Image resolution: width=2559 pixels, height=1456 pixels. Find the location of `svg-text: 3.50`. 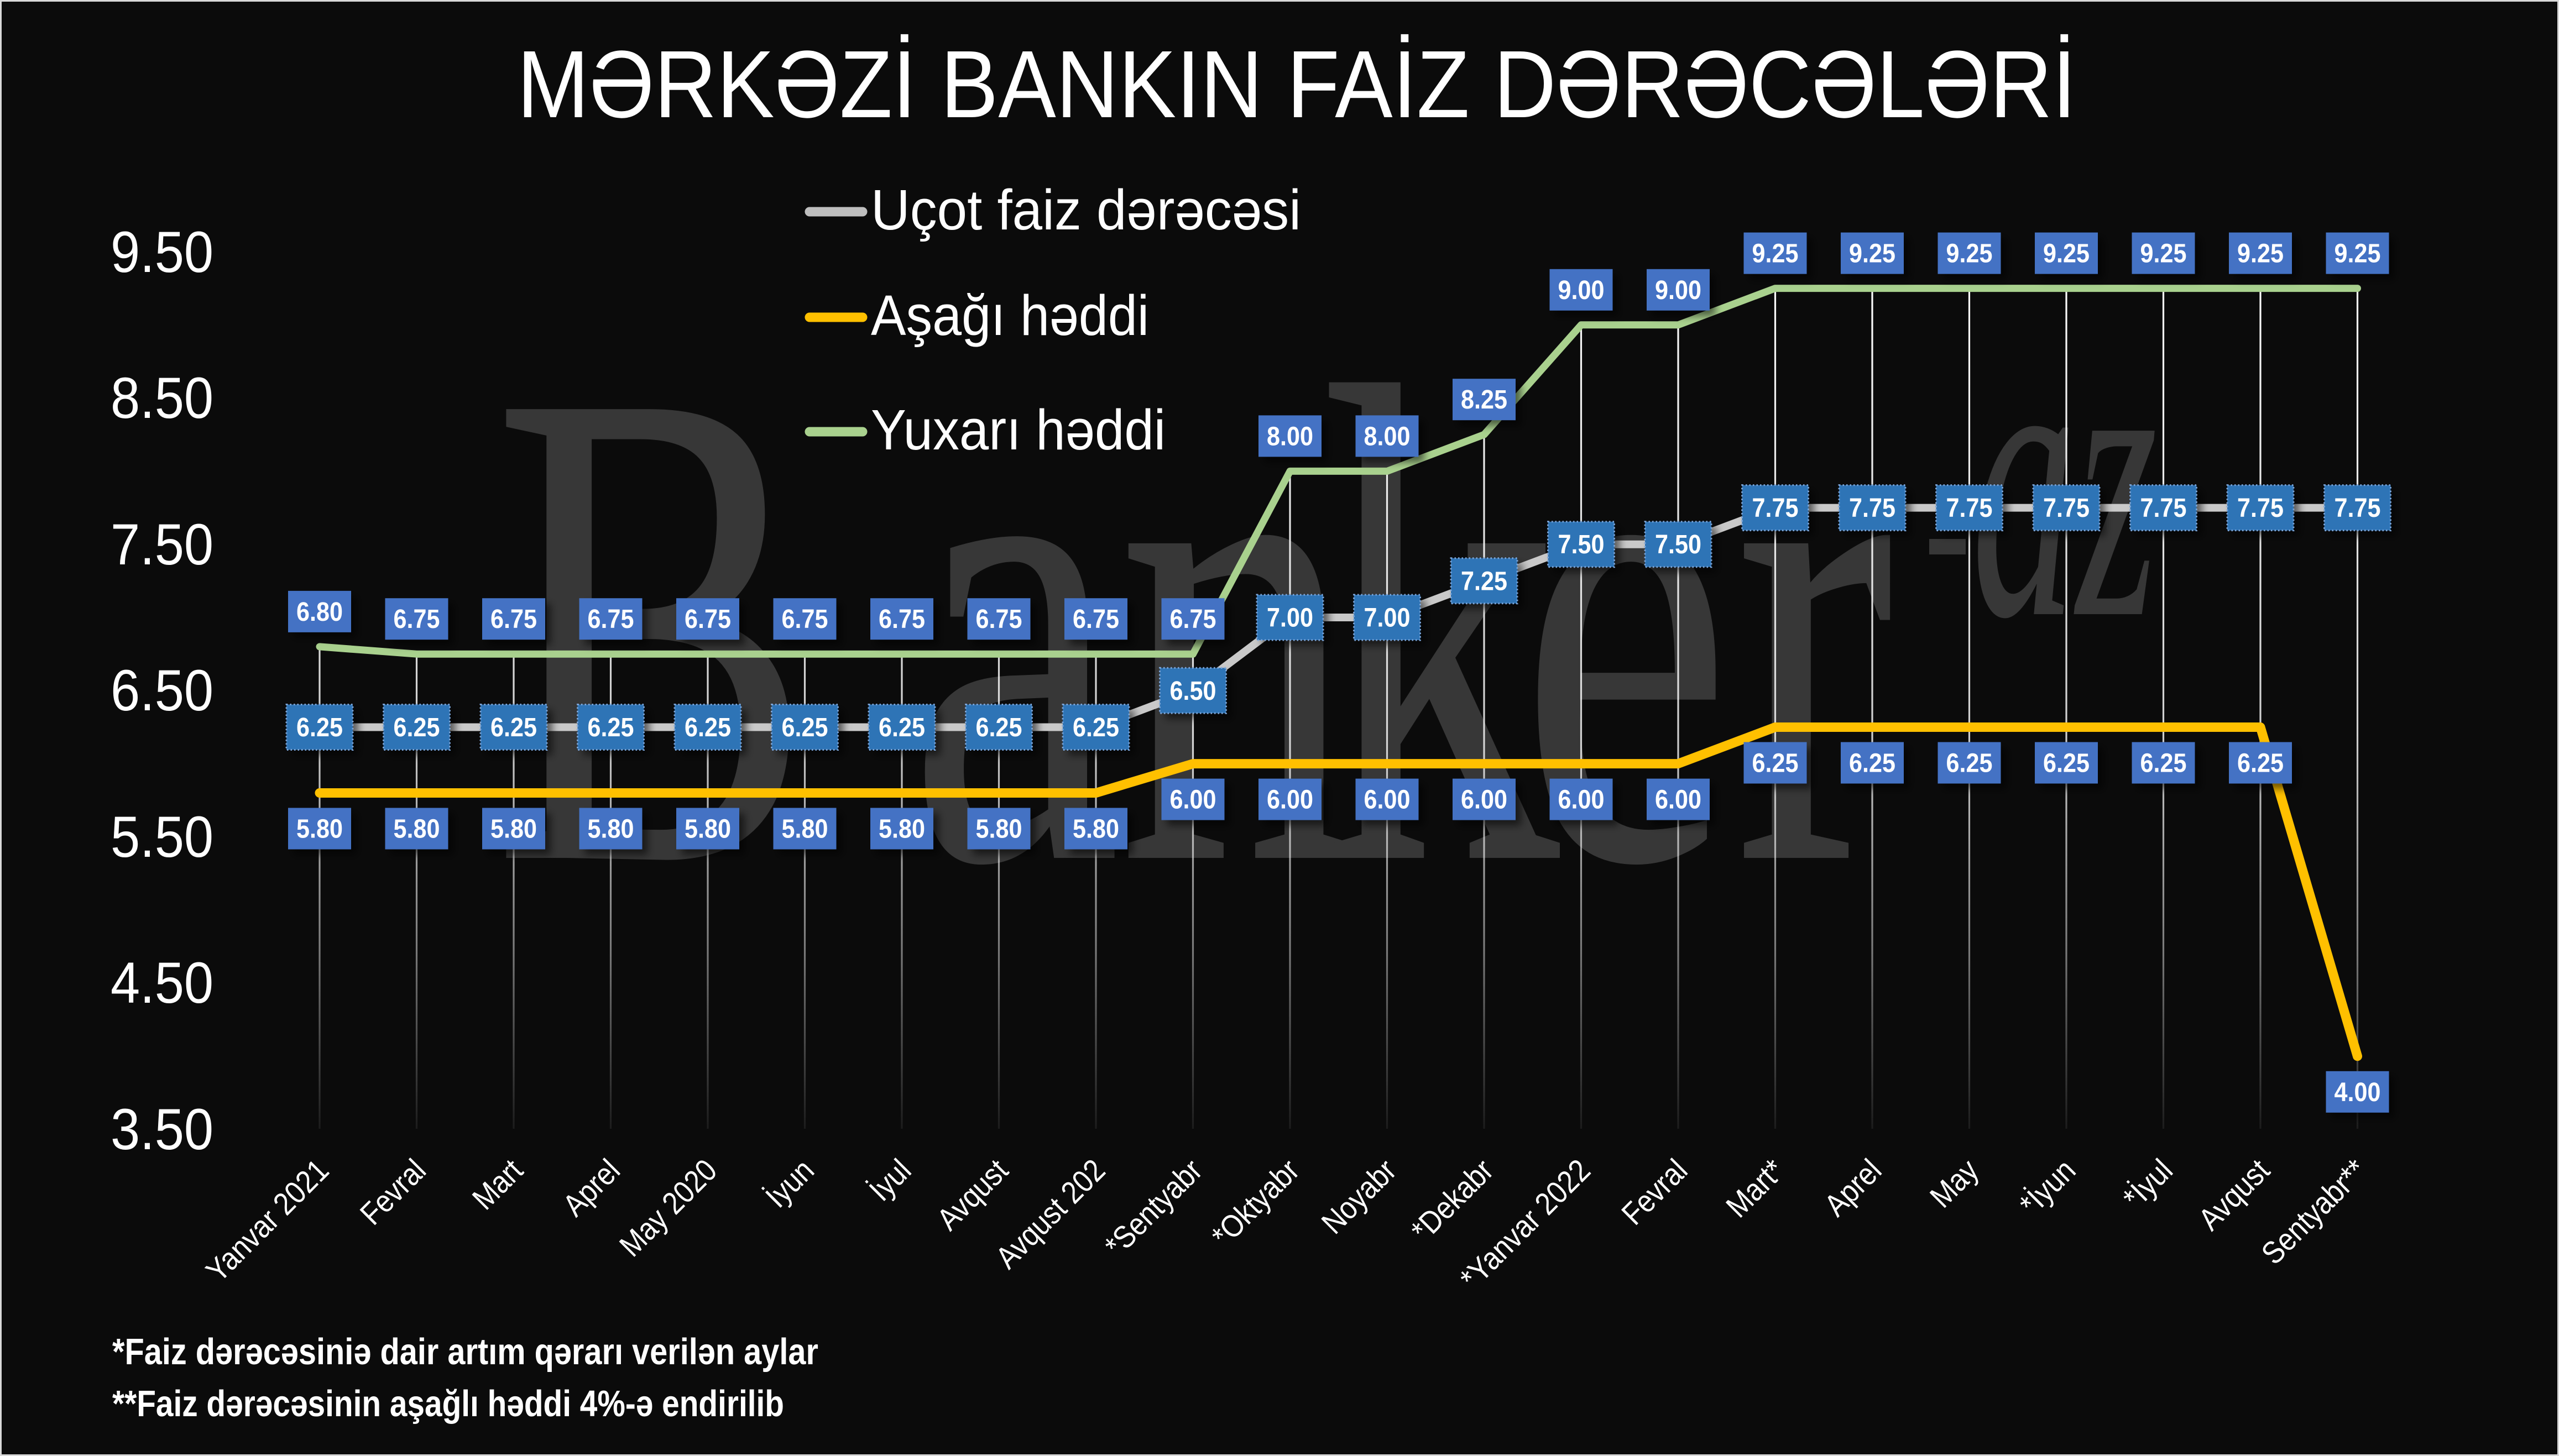

svg-text: 3.50 is located at coordinates (162, 1129).